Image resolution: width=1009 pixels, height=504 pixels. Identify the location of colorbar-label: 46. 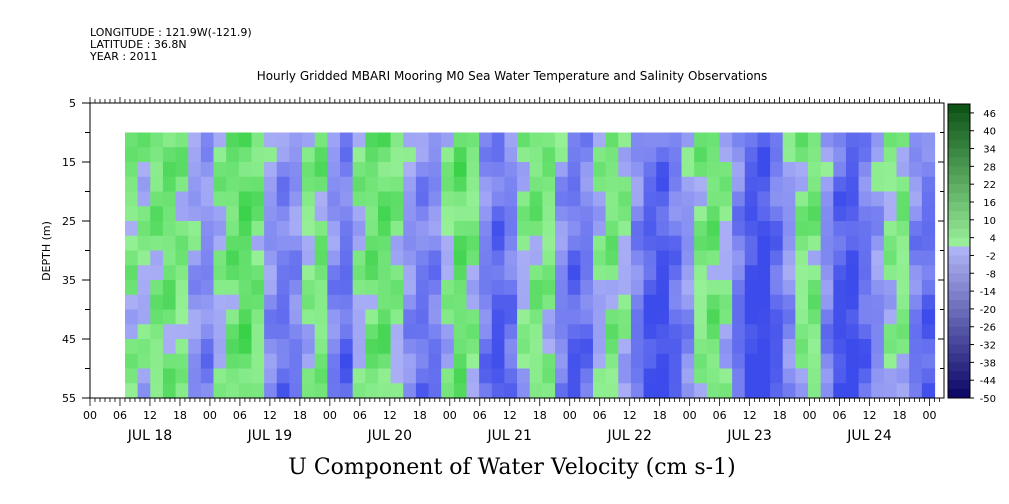
(989, 114).